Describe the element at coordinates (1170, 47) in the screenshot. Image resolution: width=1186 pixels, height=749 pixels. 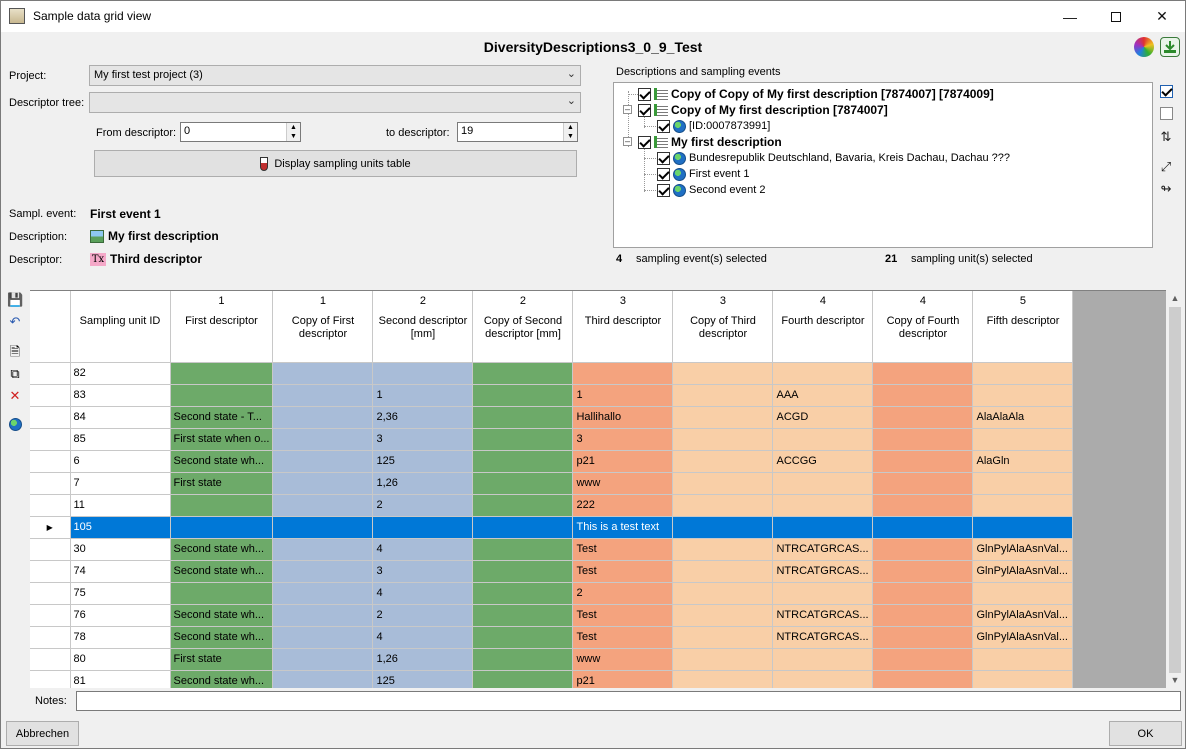
I see `export-icon` at that location.